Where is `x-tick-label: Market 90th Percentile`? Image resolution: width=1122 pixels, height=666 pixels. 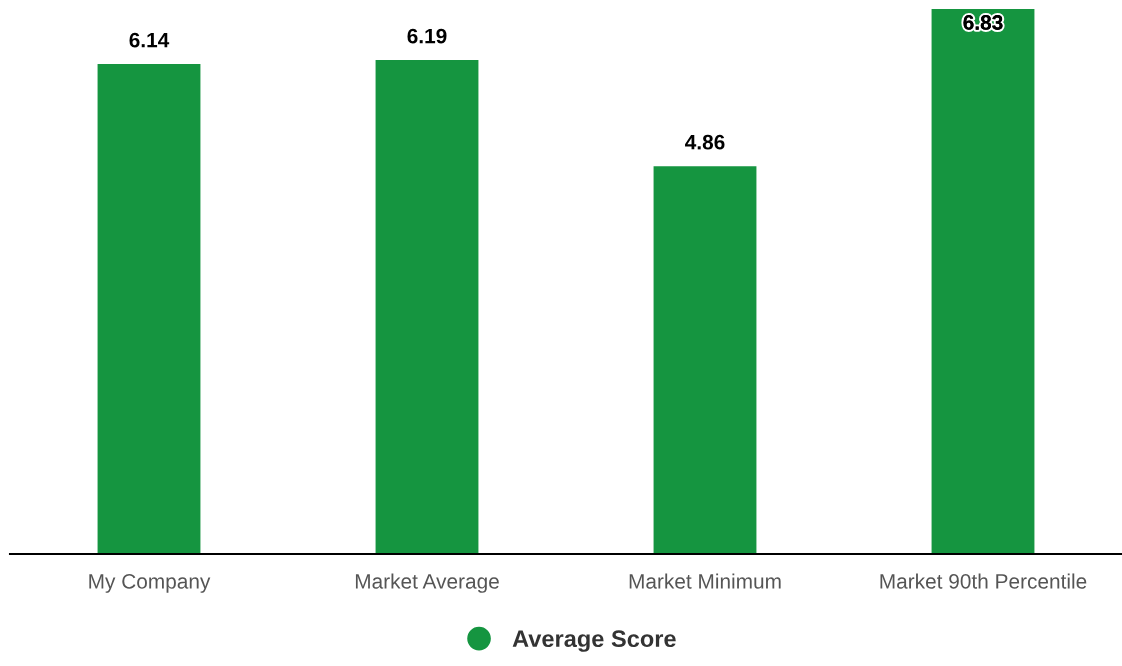 x-tick-label: Market 90th Percentile is located at coordinates (983, 581).